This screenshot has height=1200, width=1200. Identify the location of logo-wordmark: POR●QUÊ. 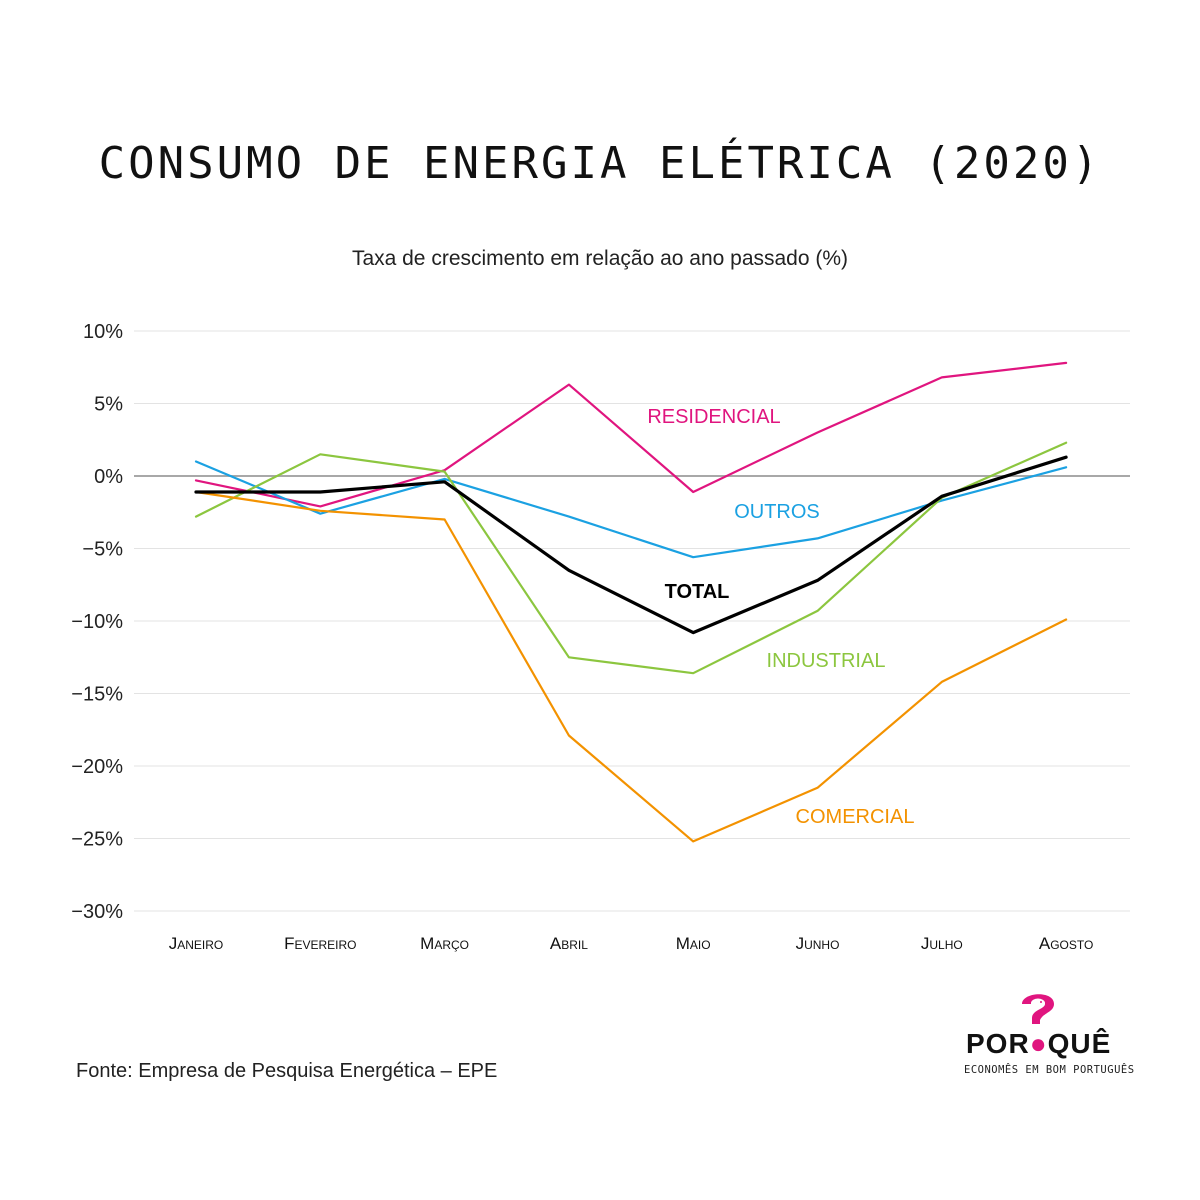
(1038, 1044).